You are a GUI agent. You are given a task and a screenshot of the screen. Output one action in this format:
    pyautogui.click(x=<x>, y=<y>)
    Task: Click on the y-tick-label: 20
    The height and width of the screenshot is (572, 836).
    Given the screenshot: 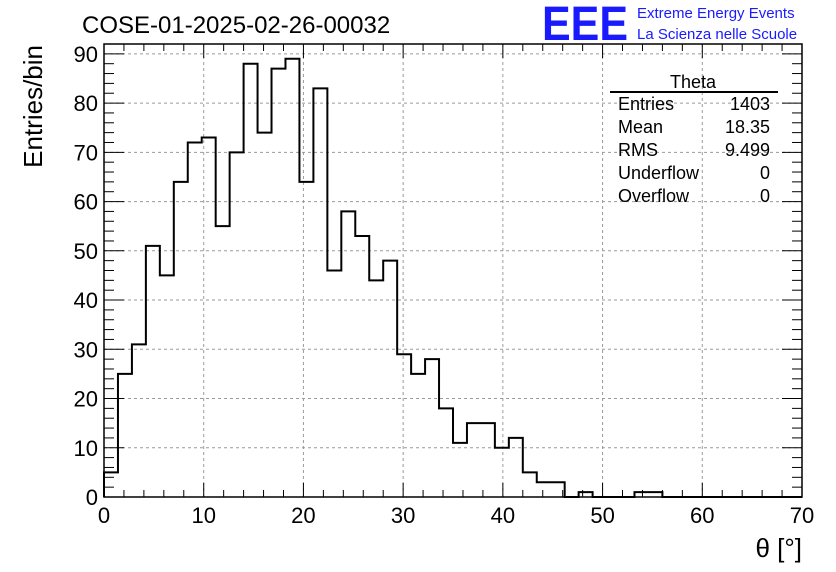 What is the action you would take?
    pyautogui.click(x=86, y=399)
    